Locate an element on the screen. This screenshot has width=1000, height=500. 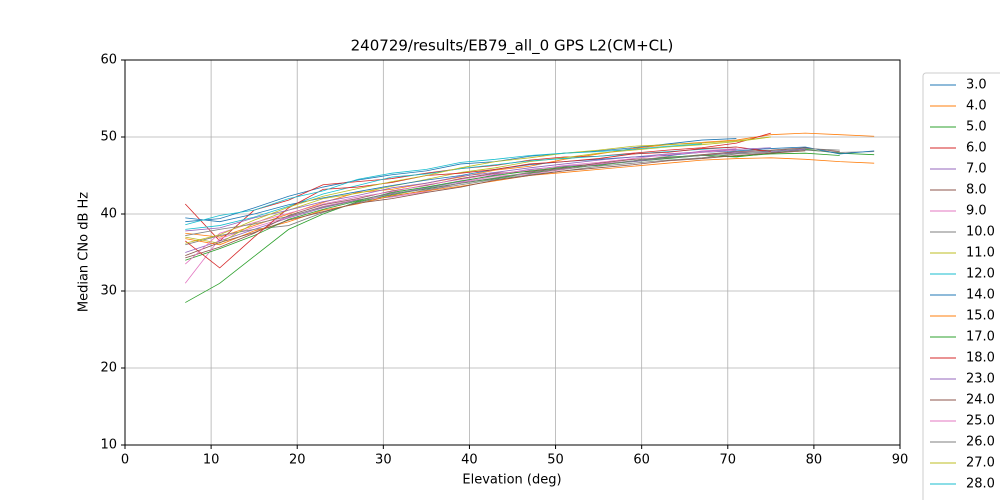
x-tick-label: 20 is located at coordinates (297, 460).